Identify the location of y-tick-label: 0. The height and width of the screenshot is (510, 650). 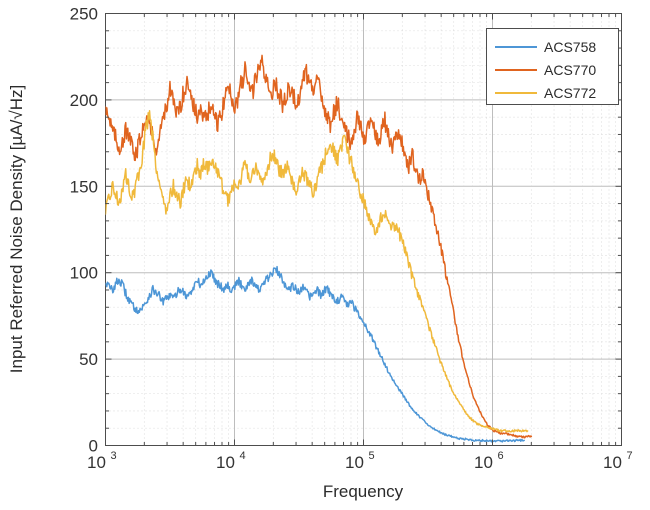
(93, 446).